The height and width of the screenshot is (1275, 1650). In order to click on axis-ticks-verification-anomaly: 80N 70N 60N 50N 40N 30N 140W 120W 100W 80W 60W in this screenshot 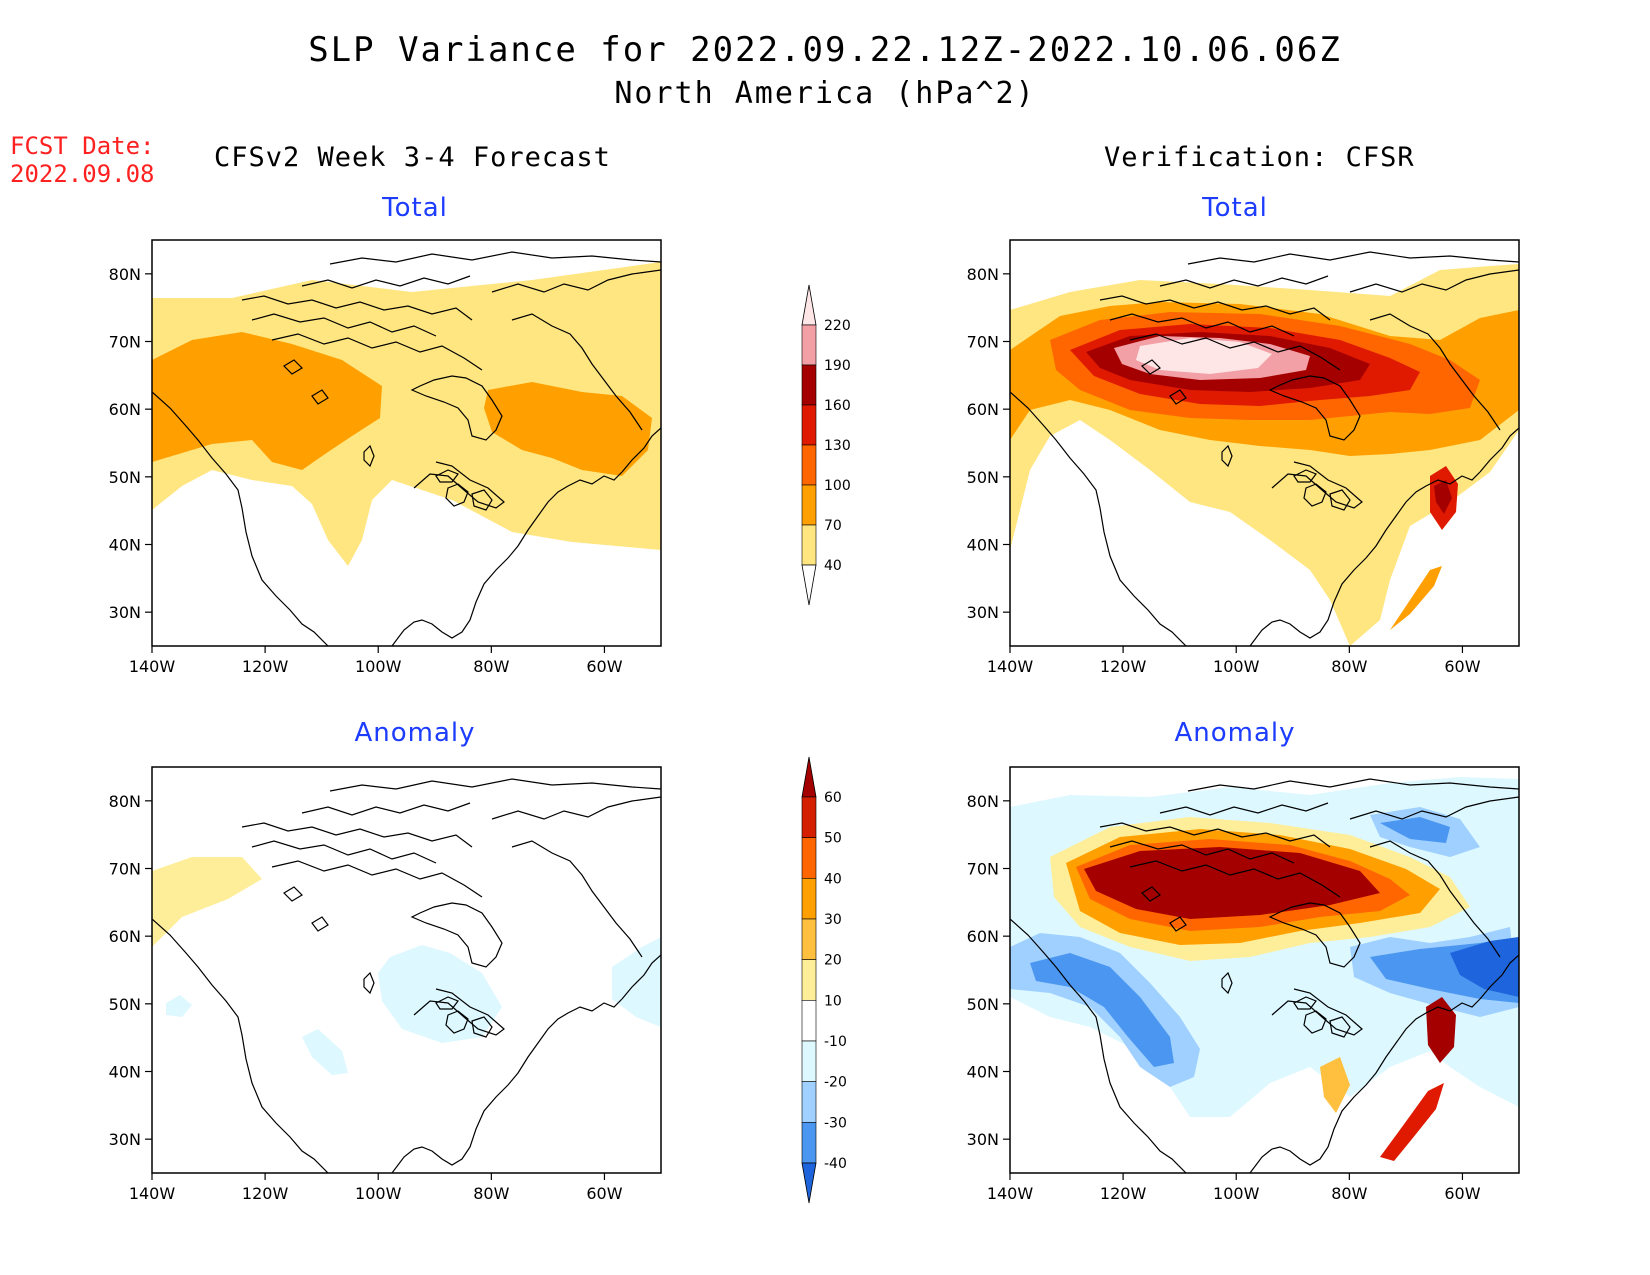, I will do `click(1224, 997)`.